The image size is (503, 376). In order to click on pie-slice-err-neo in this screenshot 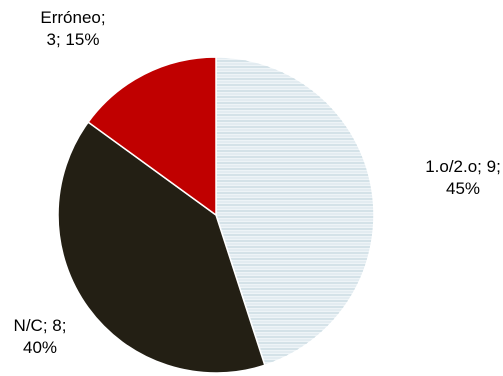, I will do `click(152, 136)`.